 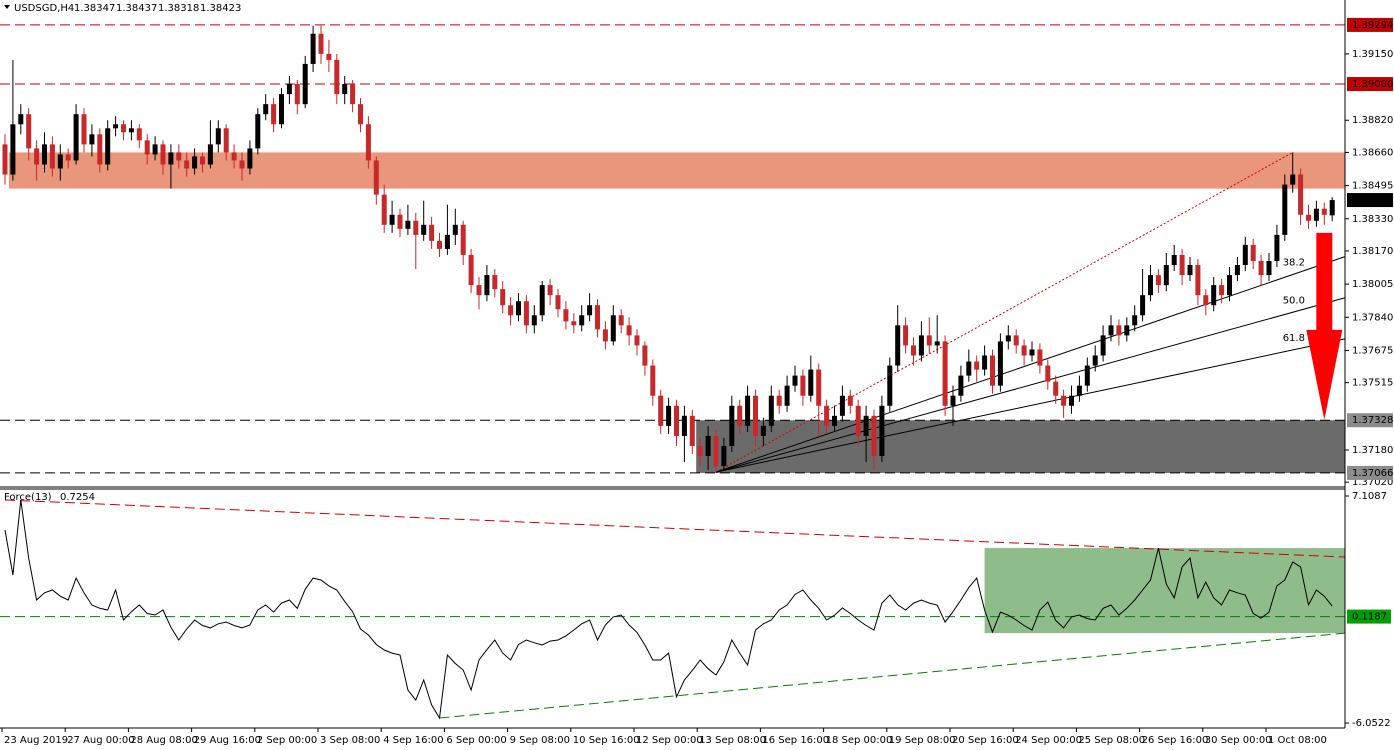 What do you see at coordinates (1371, 723) in the screenshot?
I see `force-tick-label: -6.0522` at bounding box center [1371, 723].